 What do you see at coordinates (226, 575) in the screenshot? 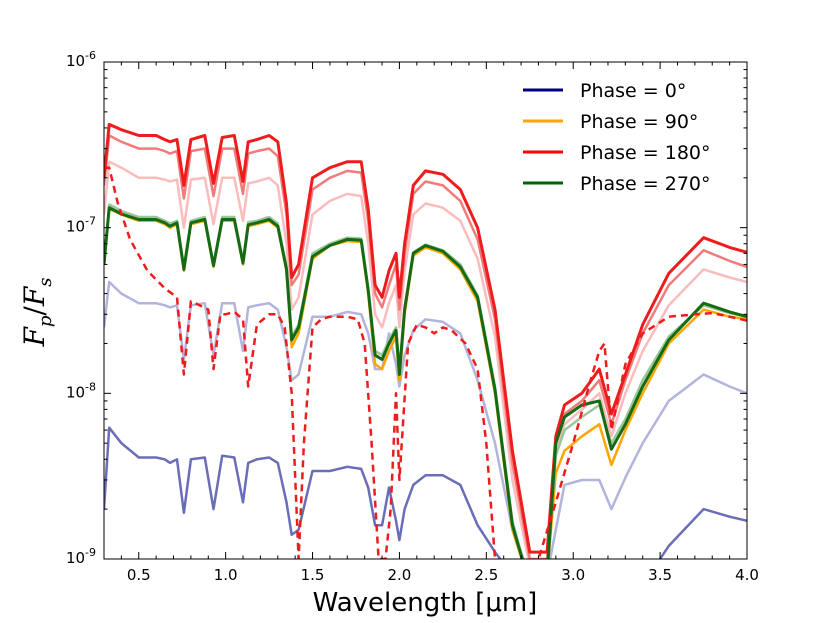
I see `x-tick-label: 1.0` at bounding box center [226, 575].